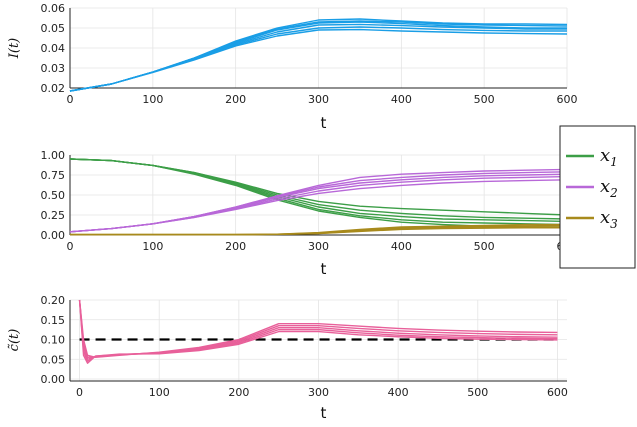 The width and height of the screenshot is (637, 427). Describe the element at coordinates (53, 48) in the screenshot. I see `y-tick-label: 0.04` at that location.